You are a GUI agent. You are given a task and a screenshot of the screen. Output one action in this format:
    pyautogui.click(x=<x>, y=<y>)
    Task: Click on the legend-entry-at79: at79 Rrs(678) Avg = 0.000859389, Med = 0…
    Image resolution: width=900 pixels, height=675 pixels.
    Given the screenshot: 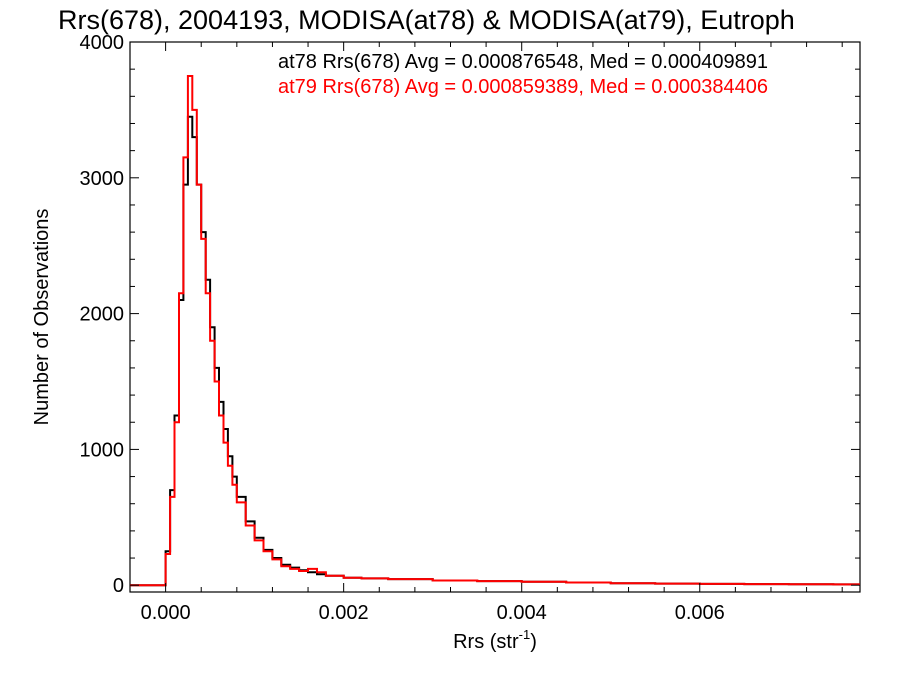 What is the action you would take?
    pyautogui.click(x=523, y=87)
    